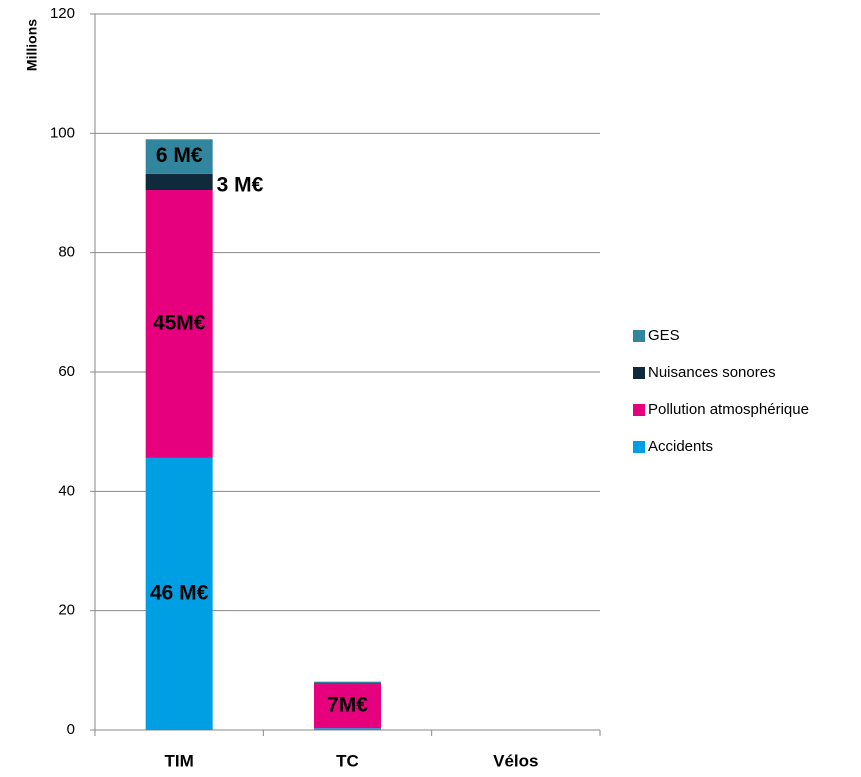  I want to click on value-label: 6 M€, so click(179, 155).